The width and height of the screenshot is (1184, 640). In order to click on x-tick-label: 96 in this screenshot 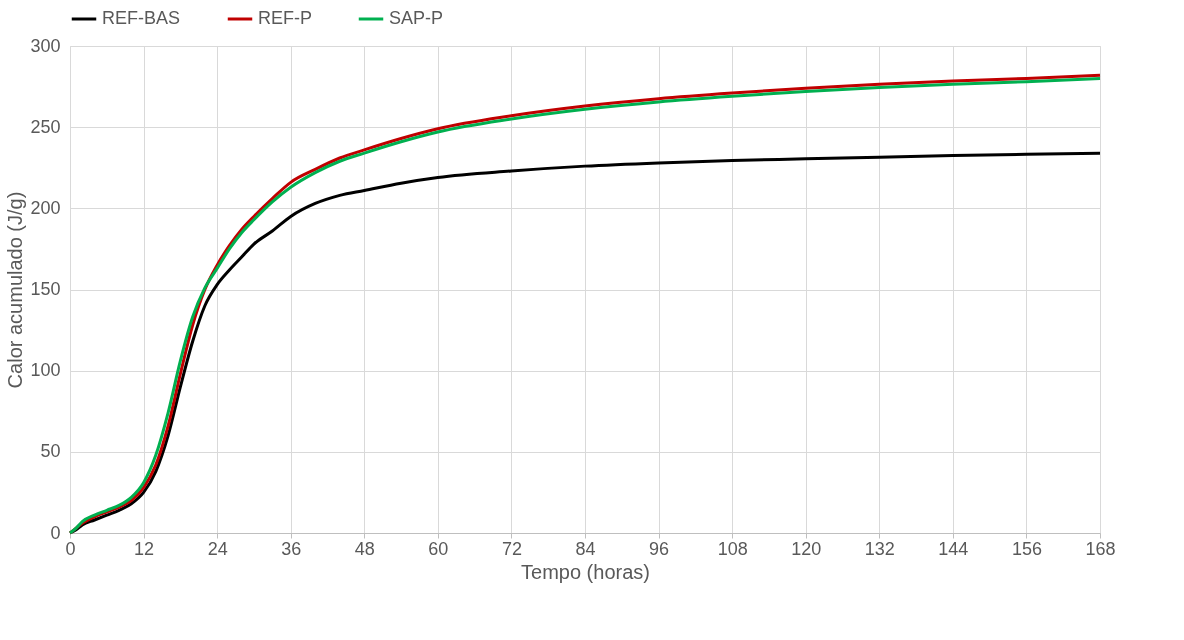, I will do `click(659, 548)`.